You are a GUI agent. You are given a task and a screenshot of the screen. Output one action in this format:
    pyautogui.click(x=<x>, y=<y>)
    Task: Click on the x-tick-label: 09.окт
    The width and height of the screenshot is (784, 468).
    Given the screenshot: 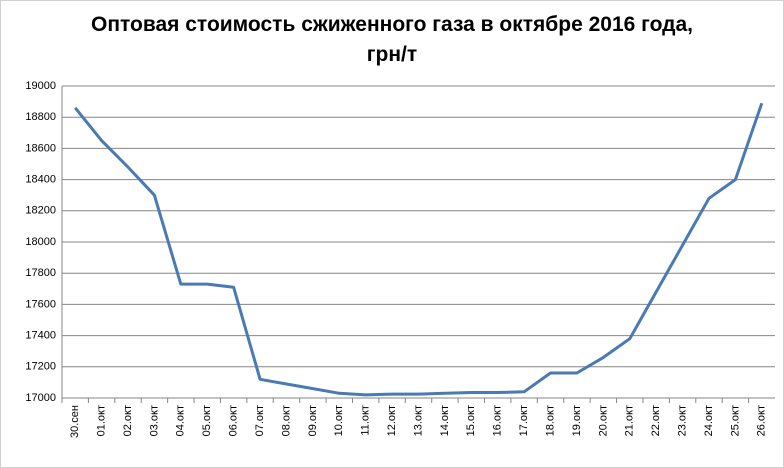 What is the action you would take?
    pyautogui.click(x=313, y=420)
    